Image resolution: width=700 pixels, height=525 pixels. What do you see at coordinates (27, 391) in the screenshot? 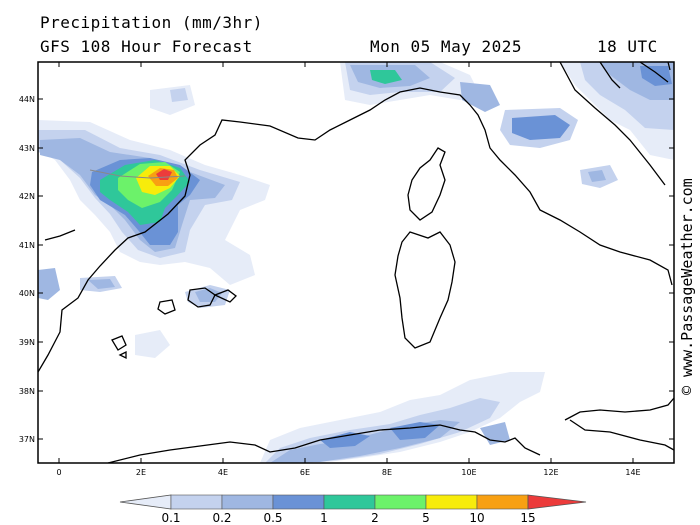
I see `lat-label: 38N` at bounding box center [27, 391].